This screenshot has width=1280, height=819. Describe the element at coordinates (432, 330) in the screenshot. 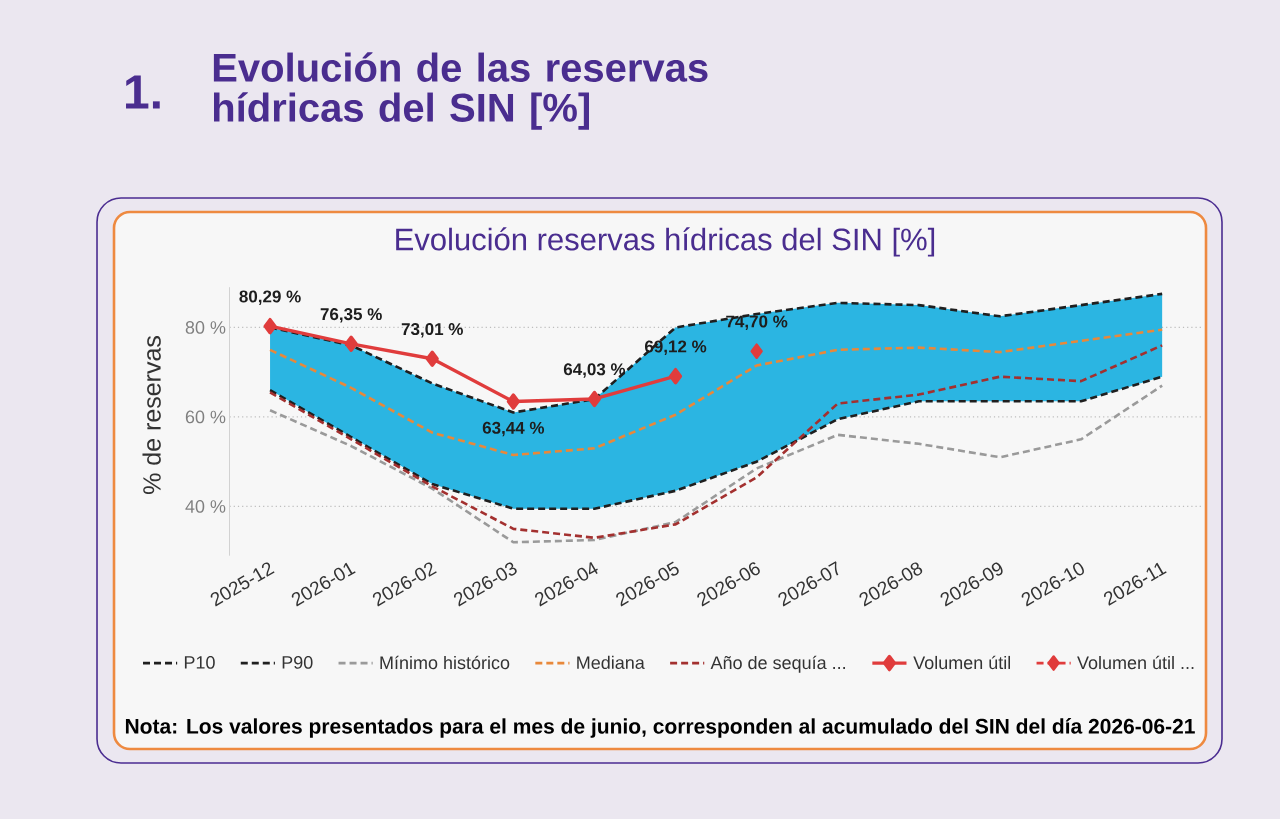

I see `data-label: 73,01 %` at that location.